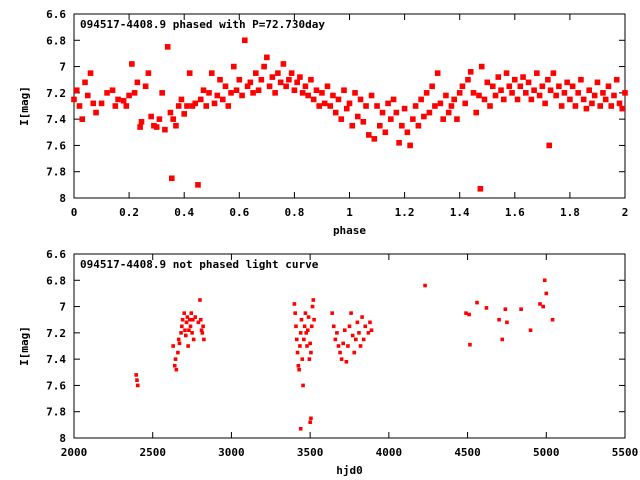 This screenshot has height=480, width=640. Describe the element at coordinates (239, 212) in the screenshot. I see `phased-x-tick-label: 0.6` at that location.